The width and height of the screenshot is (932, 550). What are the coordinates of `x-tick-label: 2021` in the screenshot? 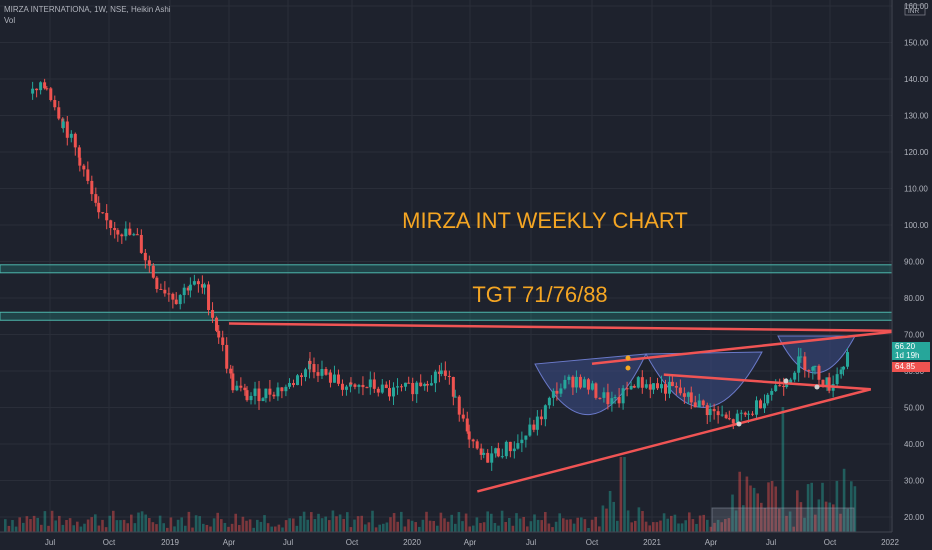 It's located at (652, 542).